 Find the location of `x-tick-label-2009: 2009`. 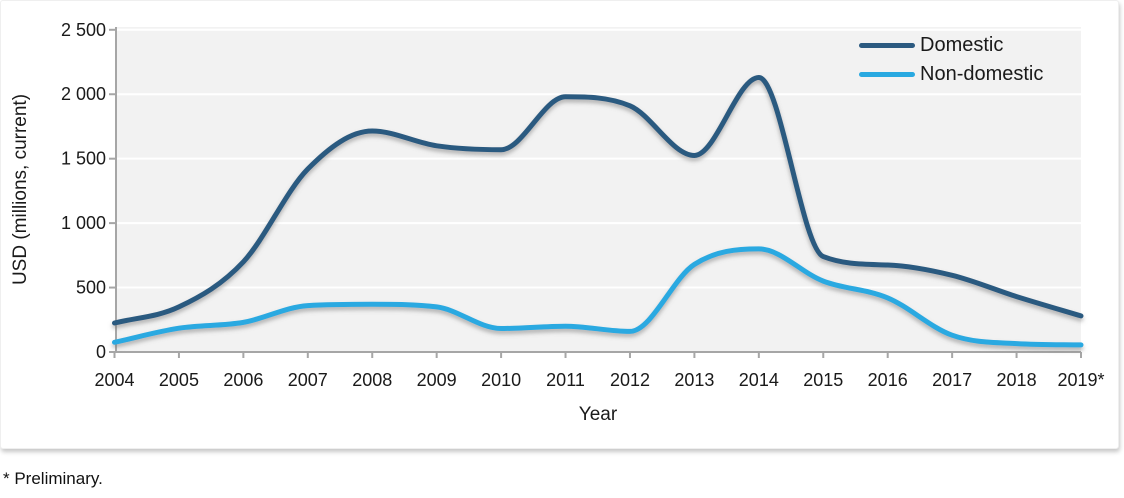

x-tick-label-2009: 2009 is located at coordinates (437, 380).